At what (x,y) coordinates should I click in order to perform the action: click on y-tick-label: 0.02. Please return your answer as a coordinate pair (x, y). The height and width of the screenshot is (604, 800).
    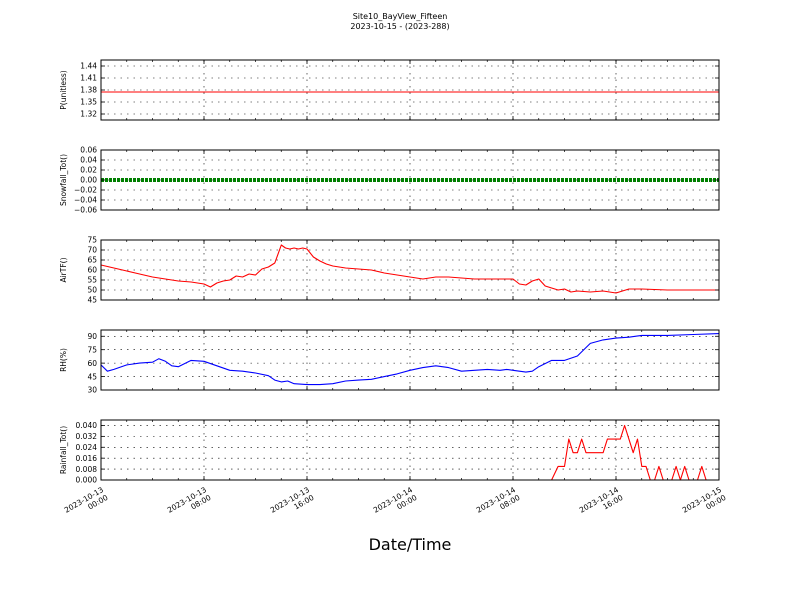
    Looking at the image, I should click on (88, 170).